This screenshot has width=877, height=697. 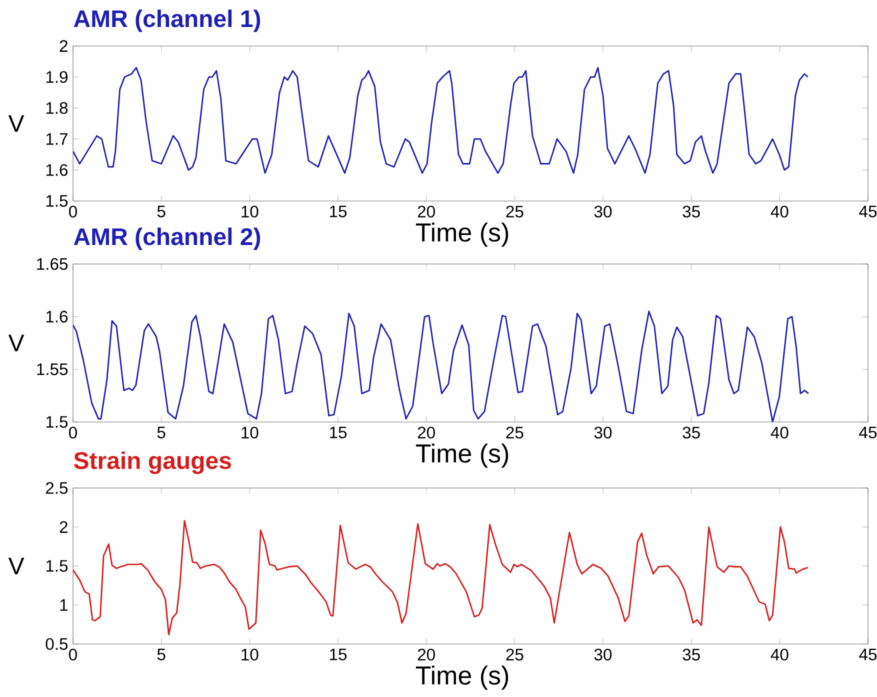 What do you see at coordinates (52, 264) in the screenshot?
I see `y-tick-label: 1.65` at bounding box center [52, 264].